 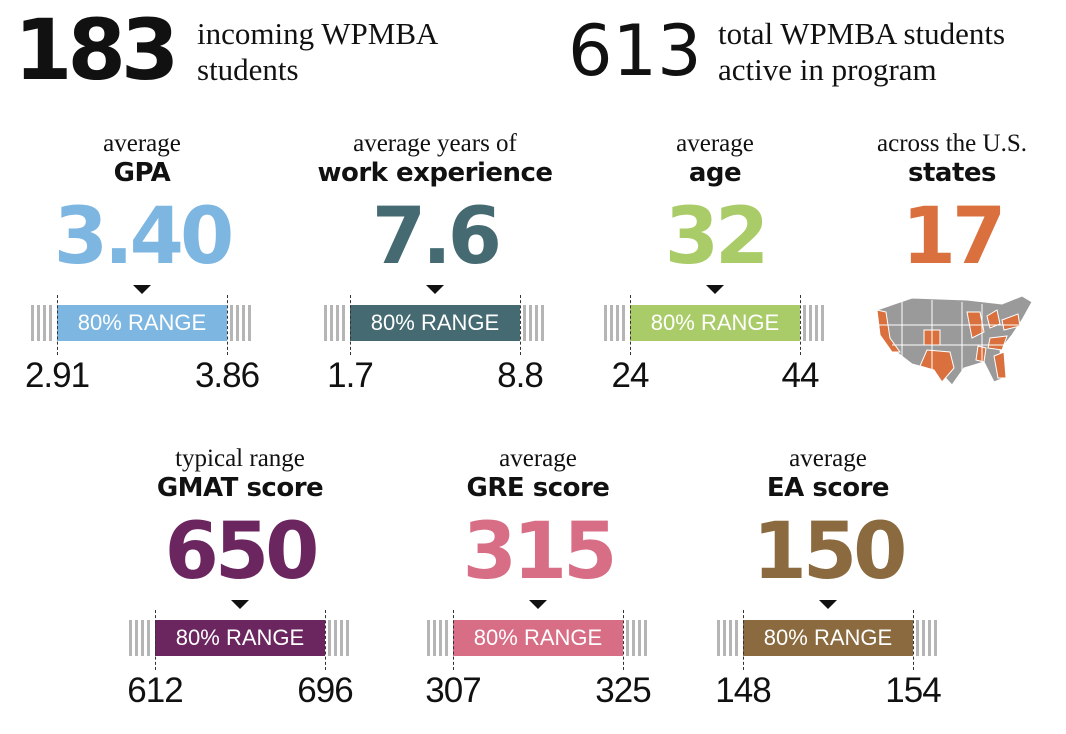 What do you see at coordinates (952, 143) in the screenshot?
I see `label: across the U.S.` at bounding box center [952, 143].